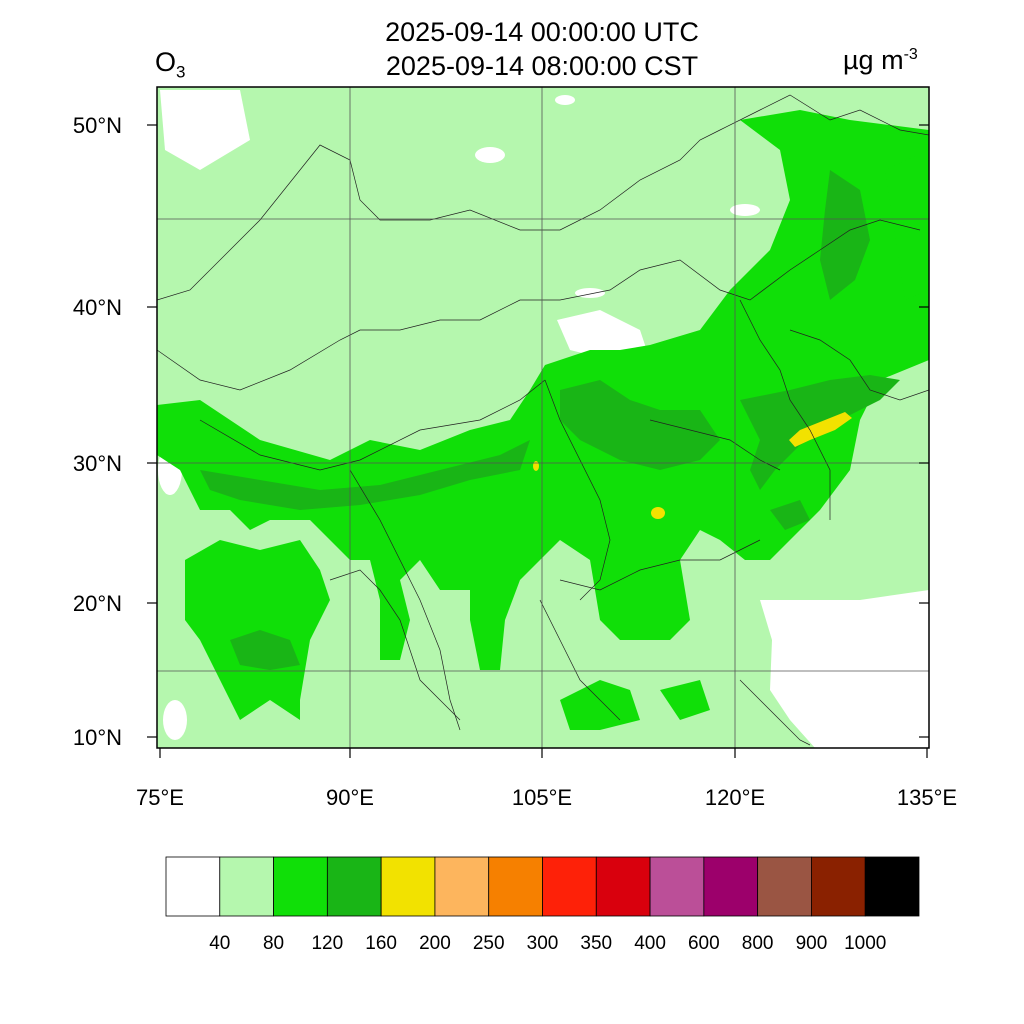  Describe the element at coordinates (160, 797) in the screenshot. I see `lon-label-75: 75°E` at that location.